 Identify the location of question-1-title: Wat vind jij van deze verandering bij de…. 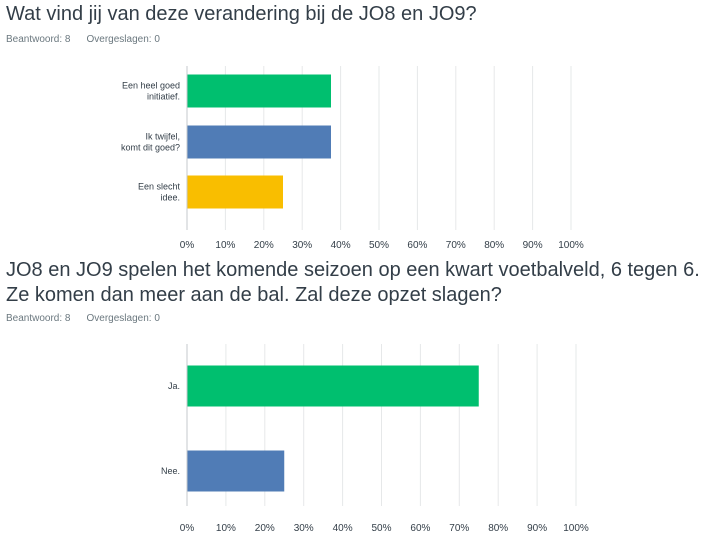
(241, 14).